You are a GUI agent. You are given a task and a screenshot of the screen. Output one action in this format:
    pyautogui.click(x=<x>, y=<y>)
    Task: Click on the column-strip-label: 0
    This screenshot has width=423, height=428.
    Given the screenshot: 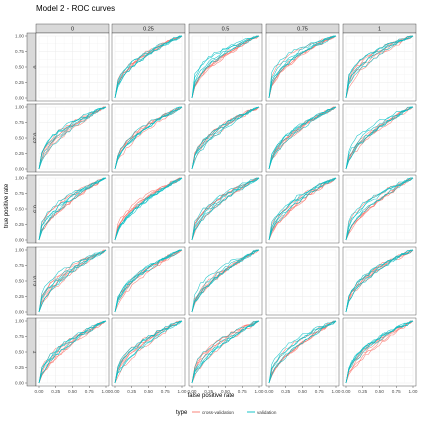 What is the action you would take?
    pyautogui.click(x=72, y=30)
    